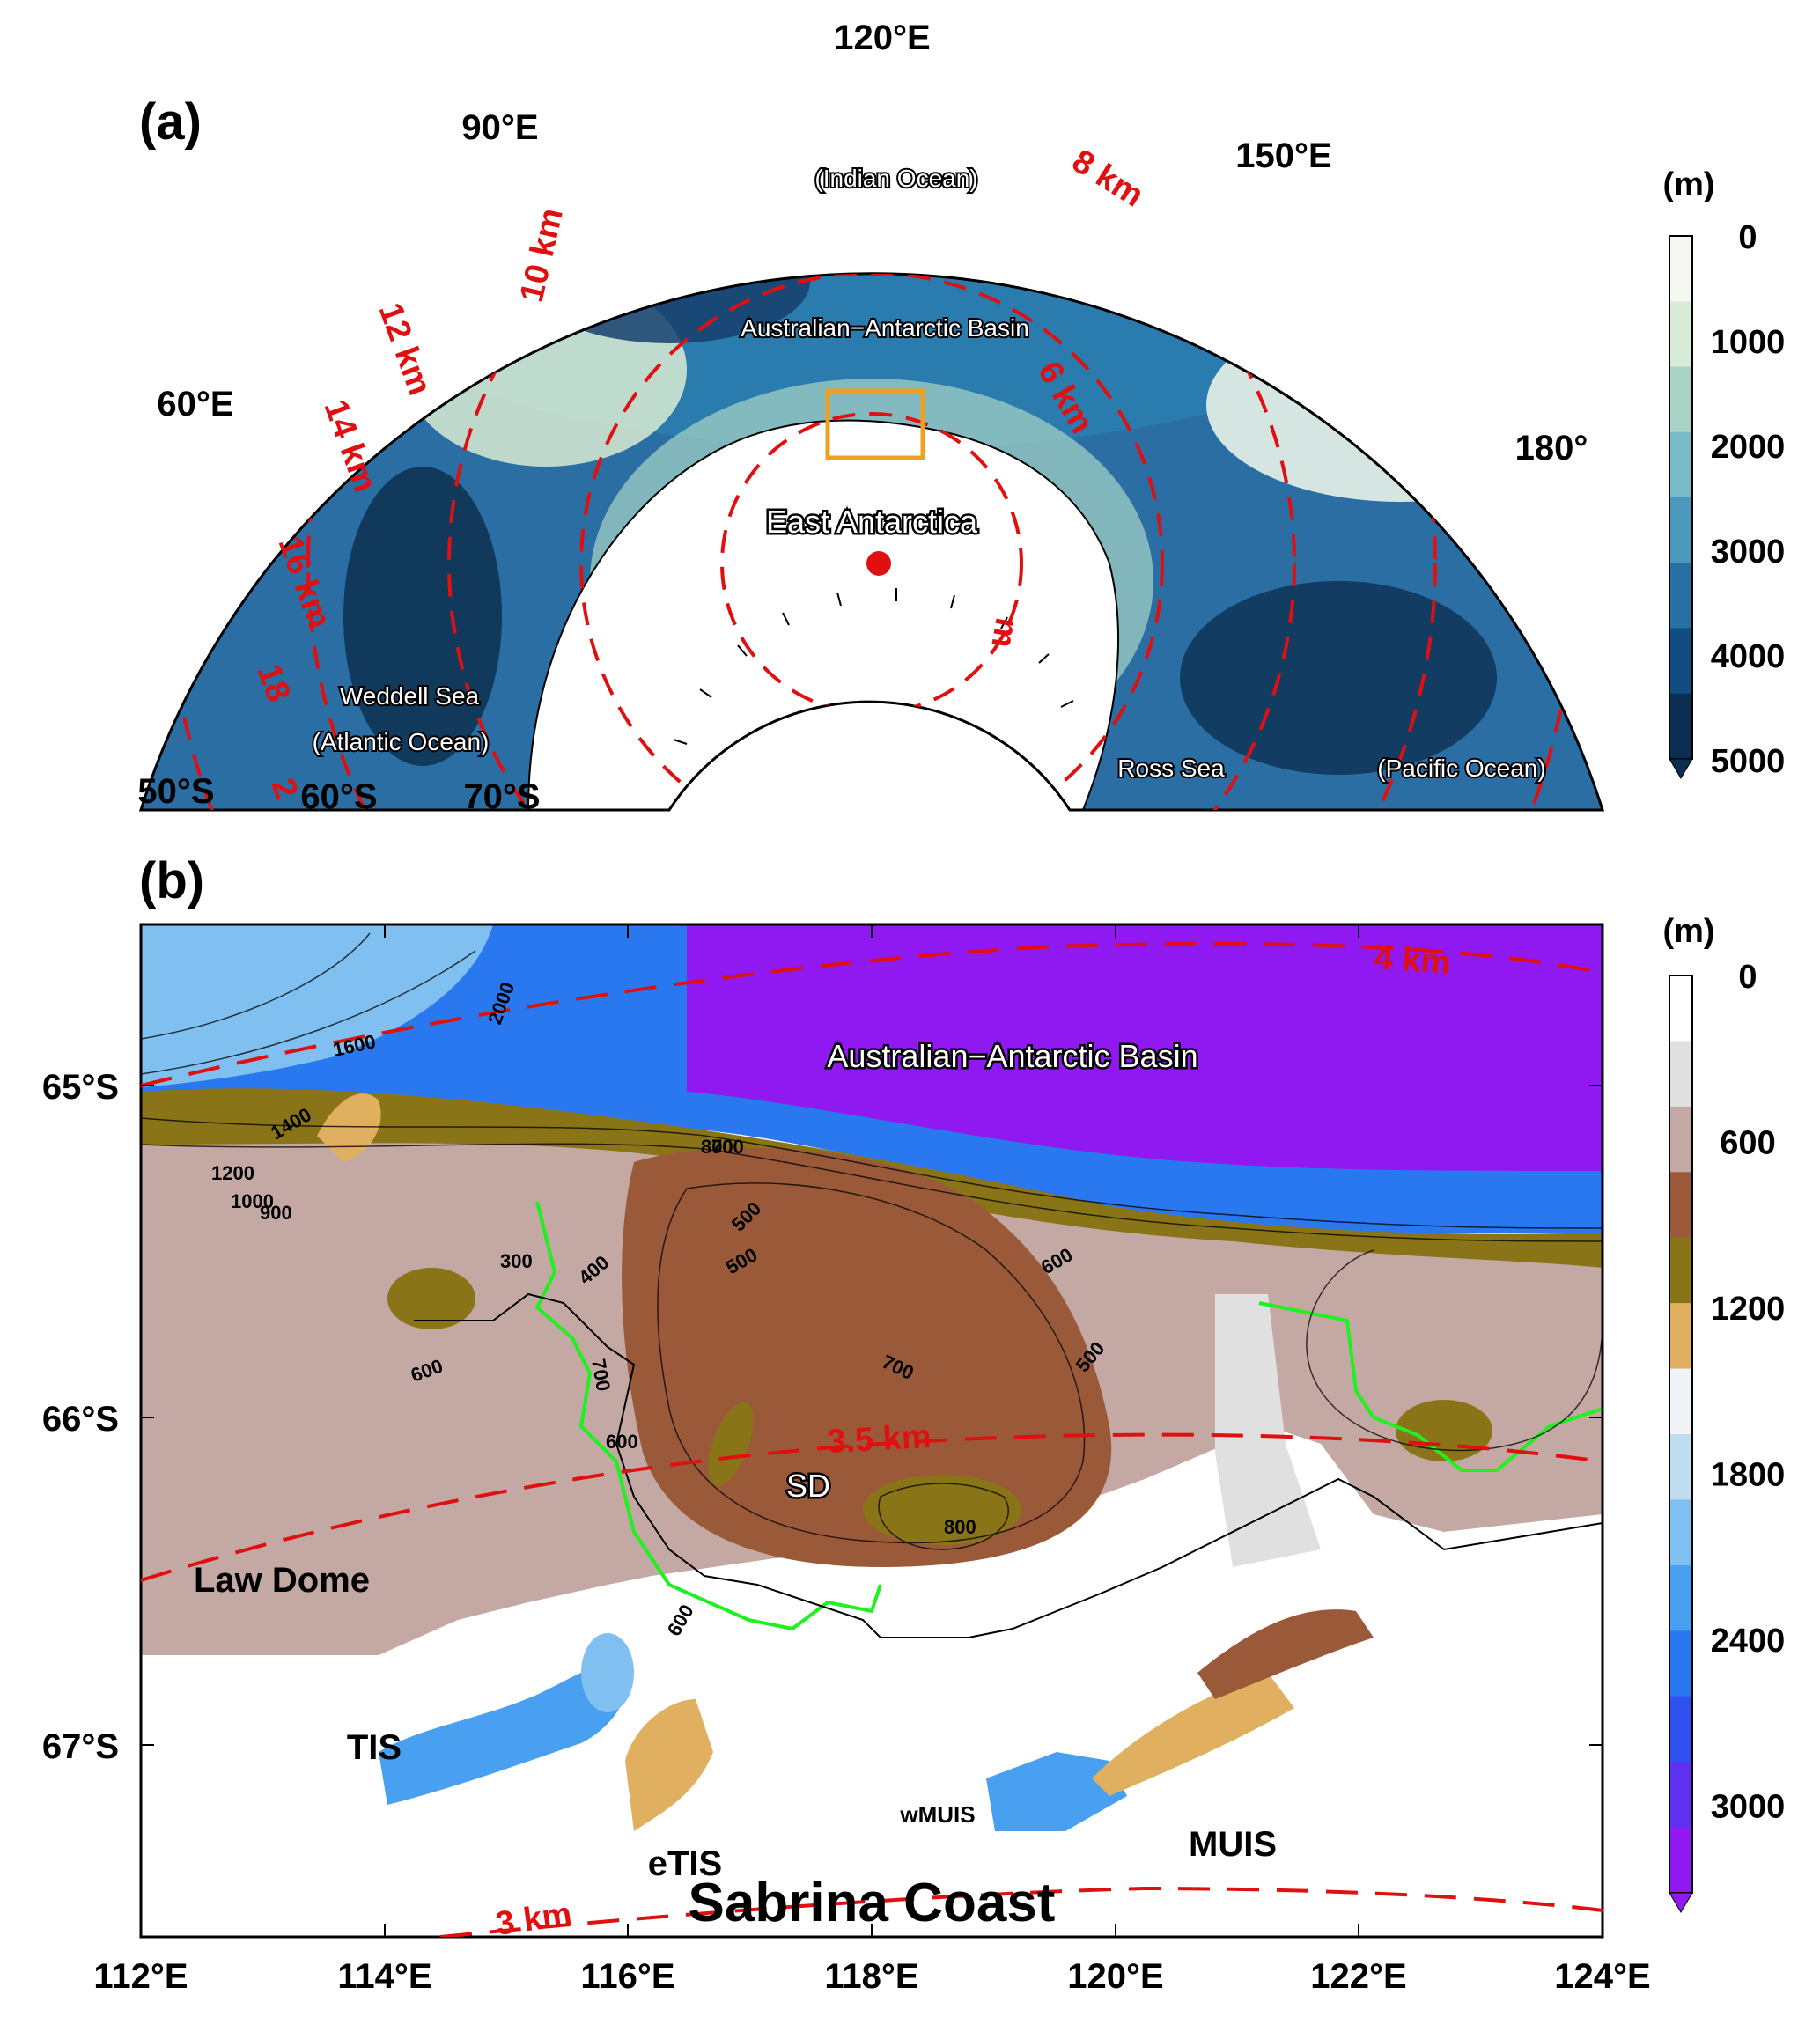 The image size is (1820, 2039). I want to click on ring-label-12km: 12 km, so click(405, 349).